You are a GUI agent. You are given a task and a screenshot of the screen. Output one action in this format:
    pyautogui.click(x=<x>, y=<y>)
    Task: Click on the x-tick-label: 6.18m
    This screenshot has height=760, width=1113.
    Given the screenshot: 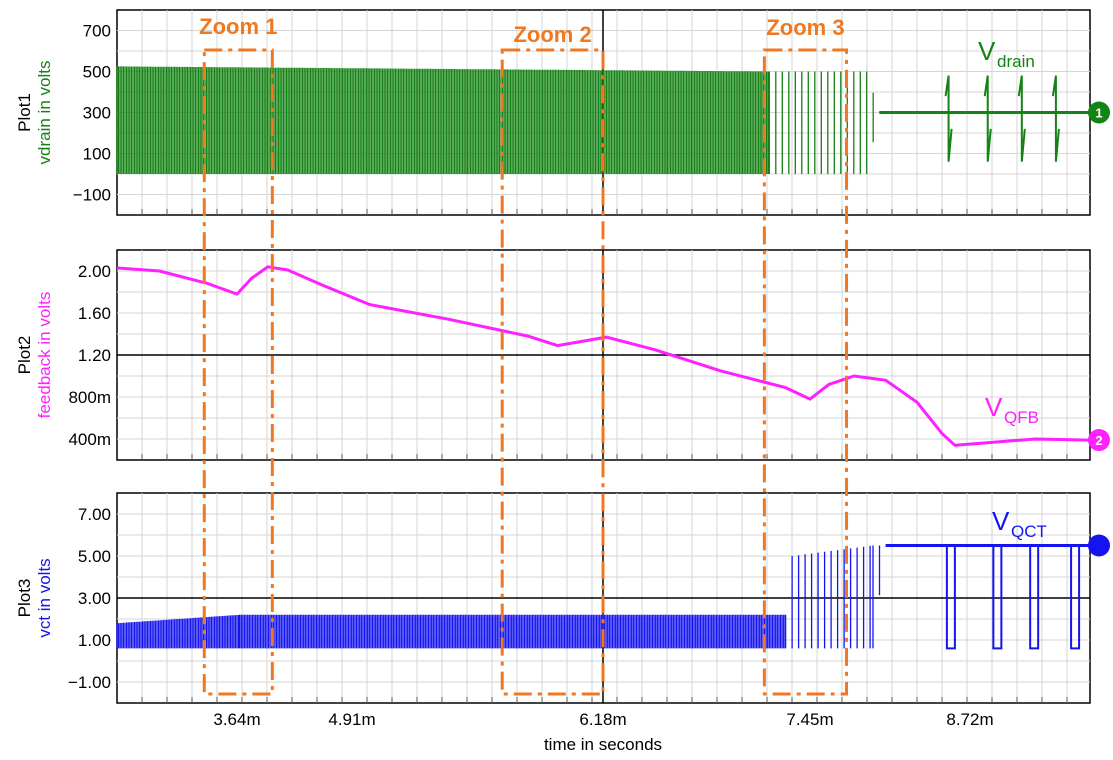 What is the action you would take?
    pyautogui.click(x=602, y=719)
    